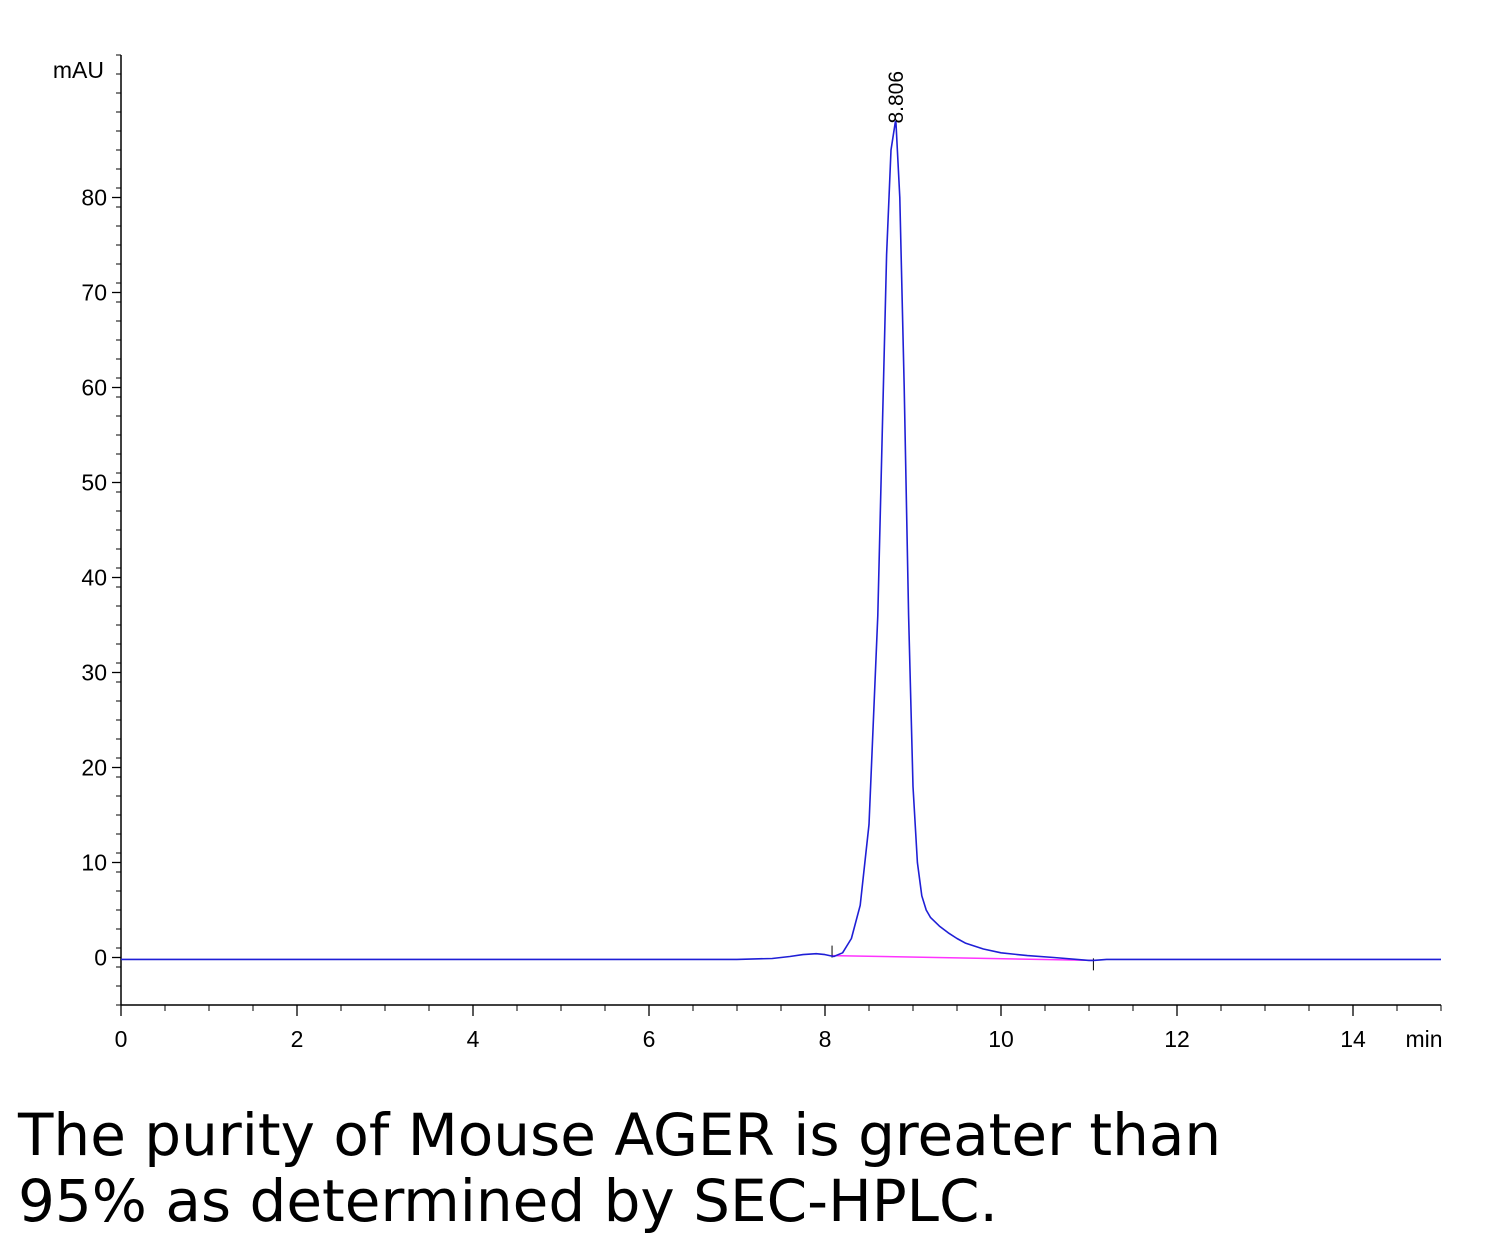 This screenshot has height=1252, width=1500. What do you see at coordinates (1177, 1039) in the screenshot?
I see `x-tick-label: 12` at bounding box center [1177, 1039].